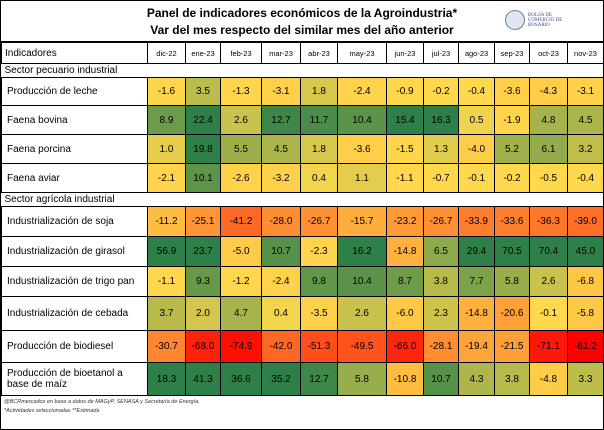 Image resolution: width=604 pixels, height=430 pixels. Describe the element at coordinates (281, 346) in the screenshot. I see `heatmap-cell: -42.0` at that location.